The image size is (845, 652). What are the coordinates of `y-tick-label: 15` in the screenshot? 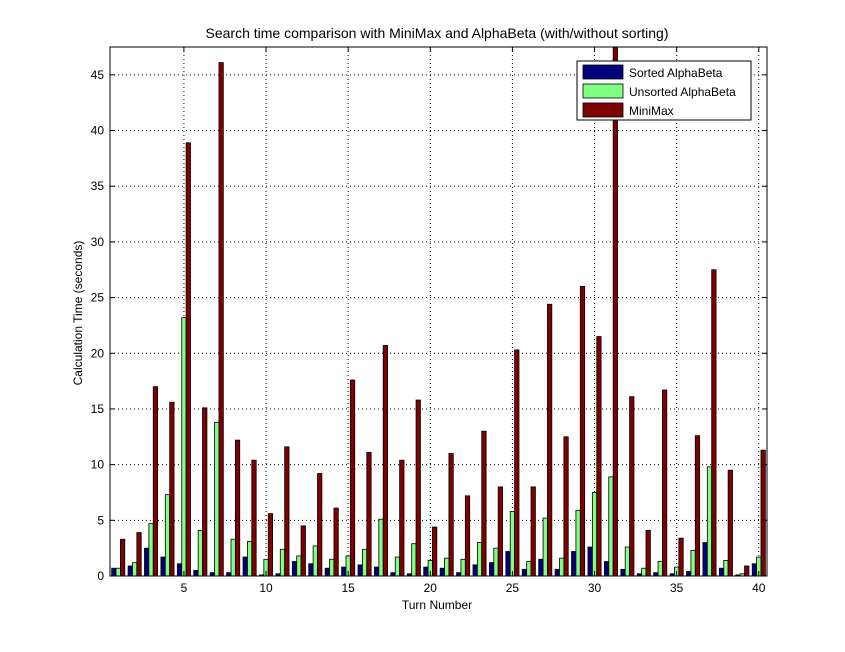 It's located at (98, 409).